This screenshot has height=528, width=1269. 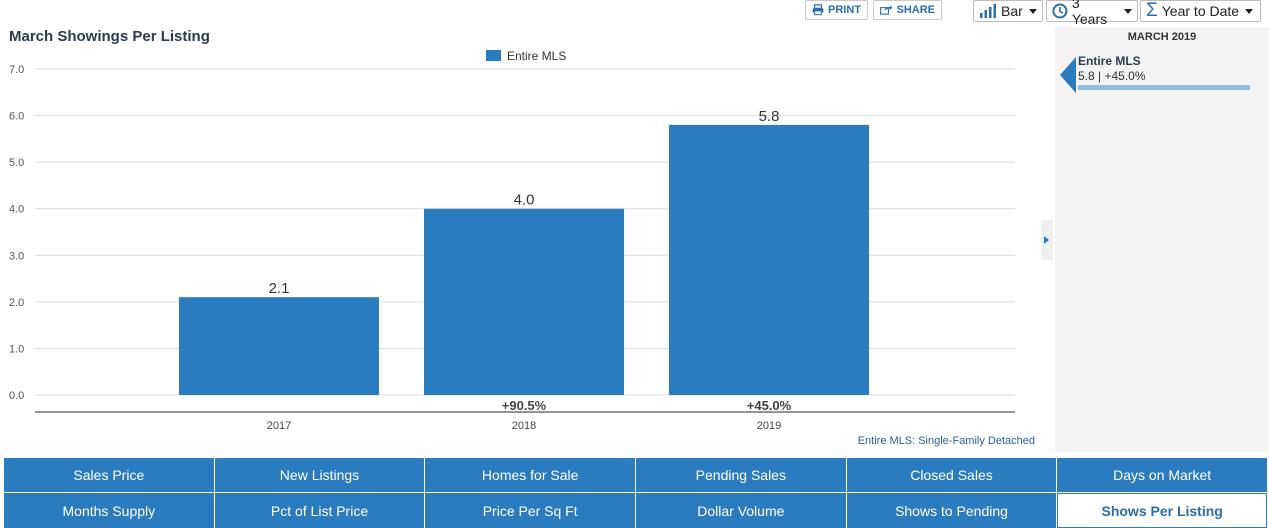 What do you see at coordinates (319, 510) in the screenshot?
I see `tab-pct-of-list-price: Pct of List Price` at bounding box center [319, 510].